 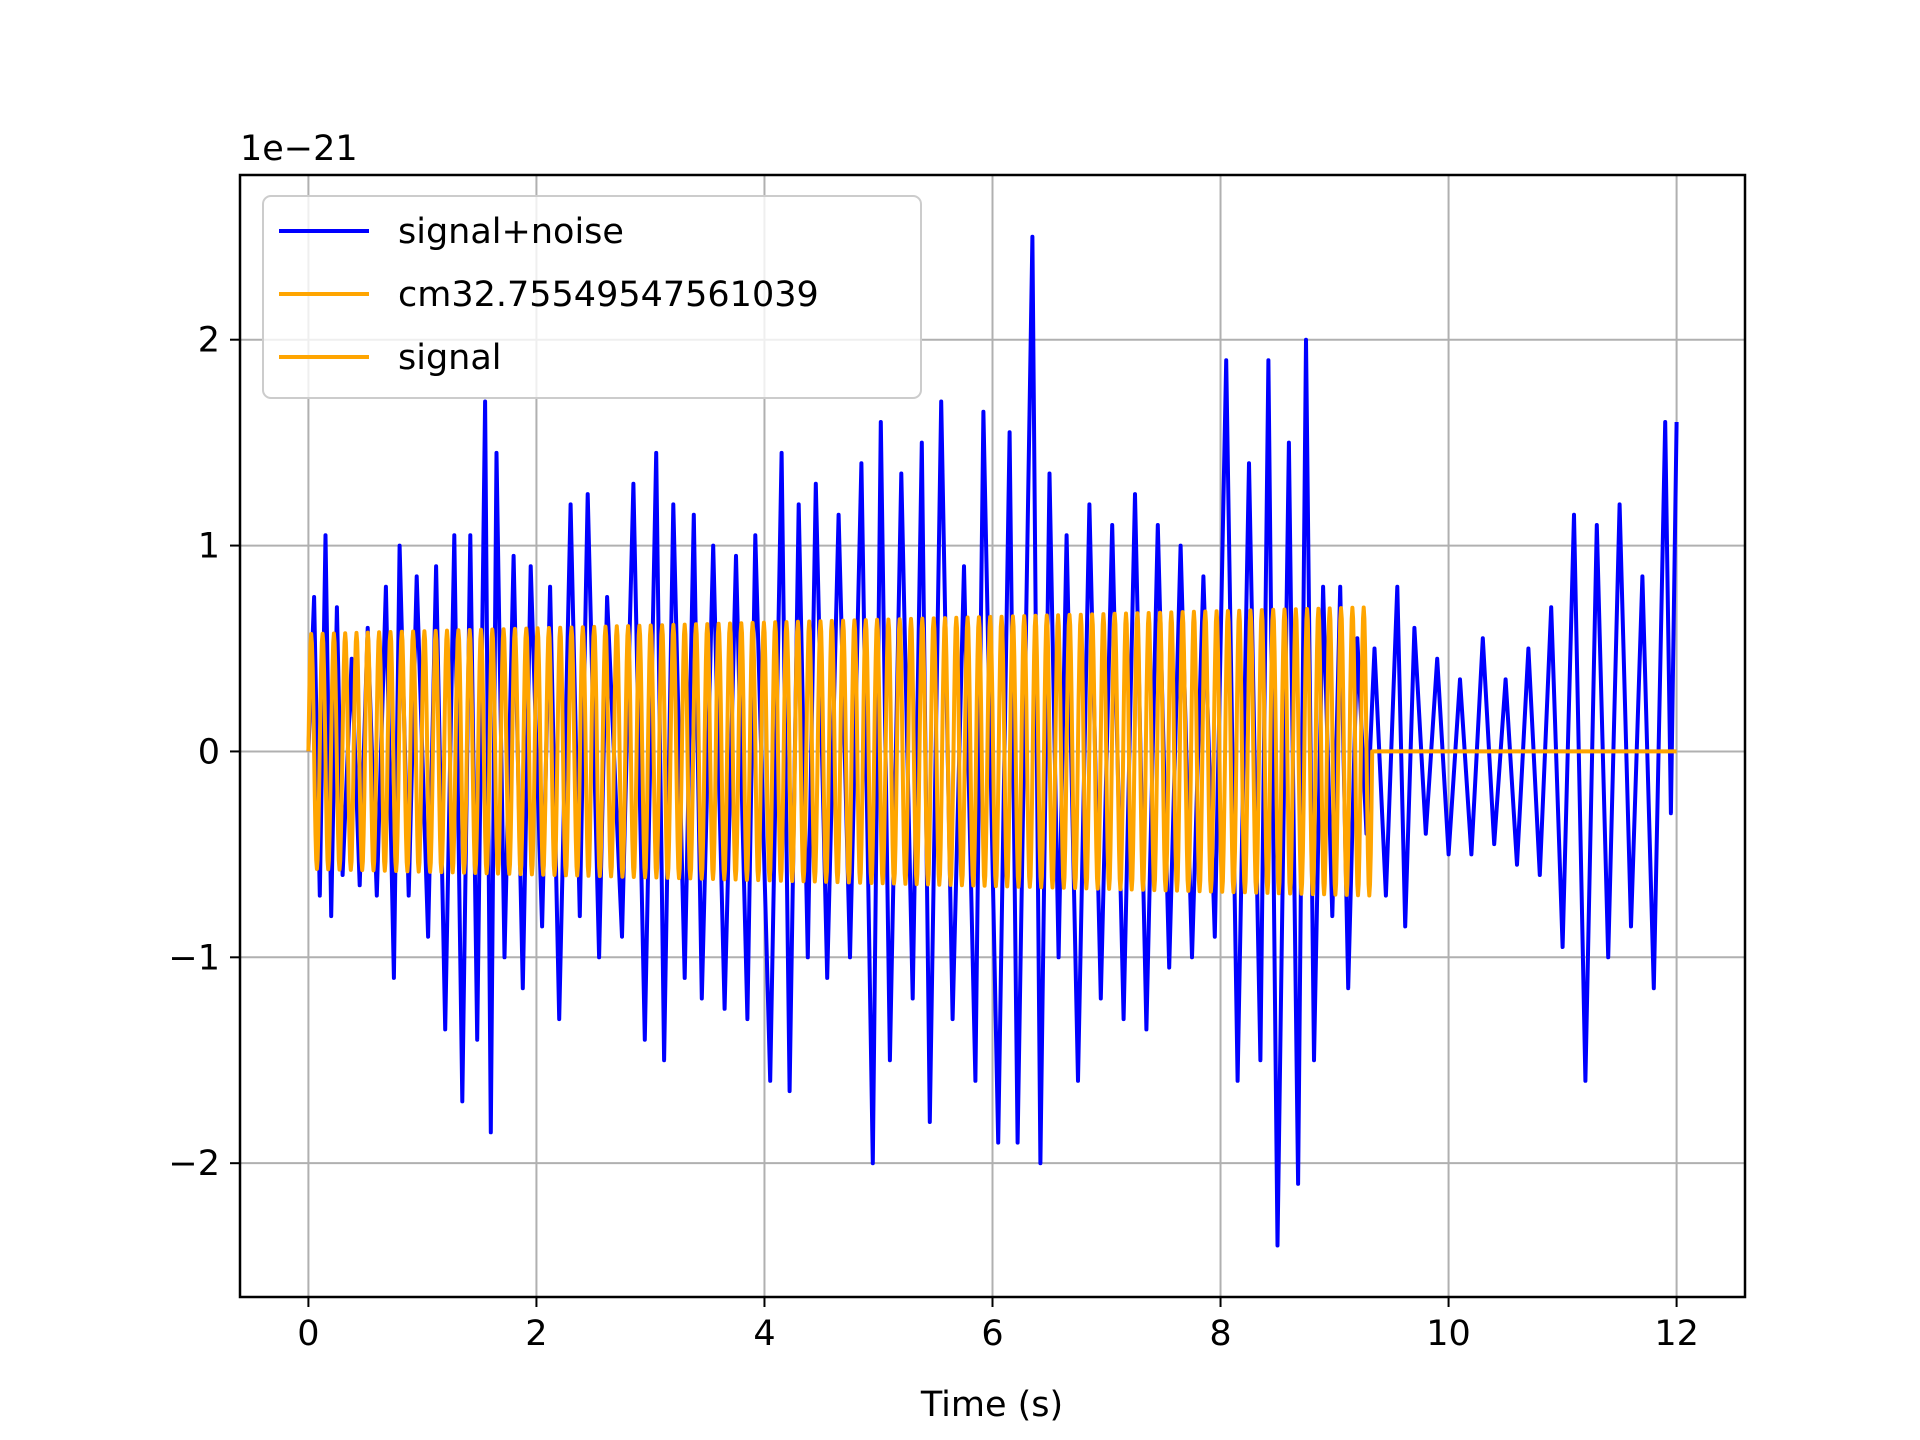 What do you see at coordinates (299, 149) in the screenshot?
I see `offset-label: 1e−21` at bounding box center [299, 149].